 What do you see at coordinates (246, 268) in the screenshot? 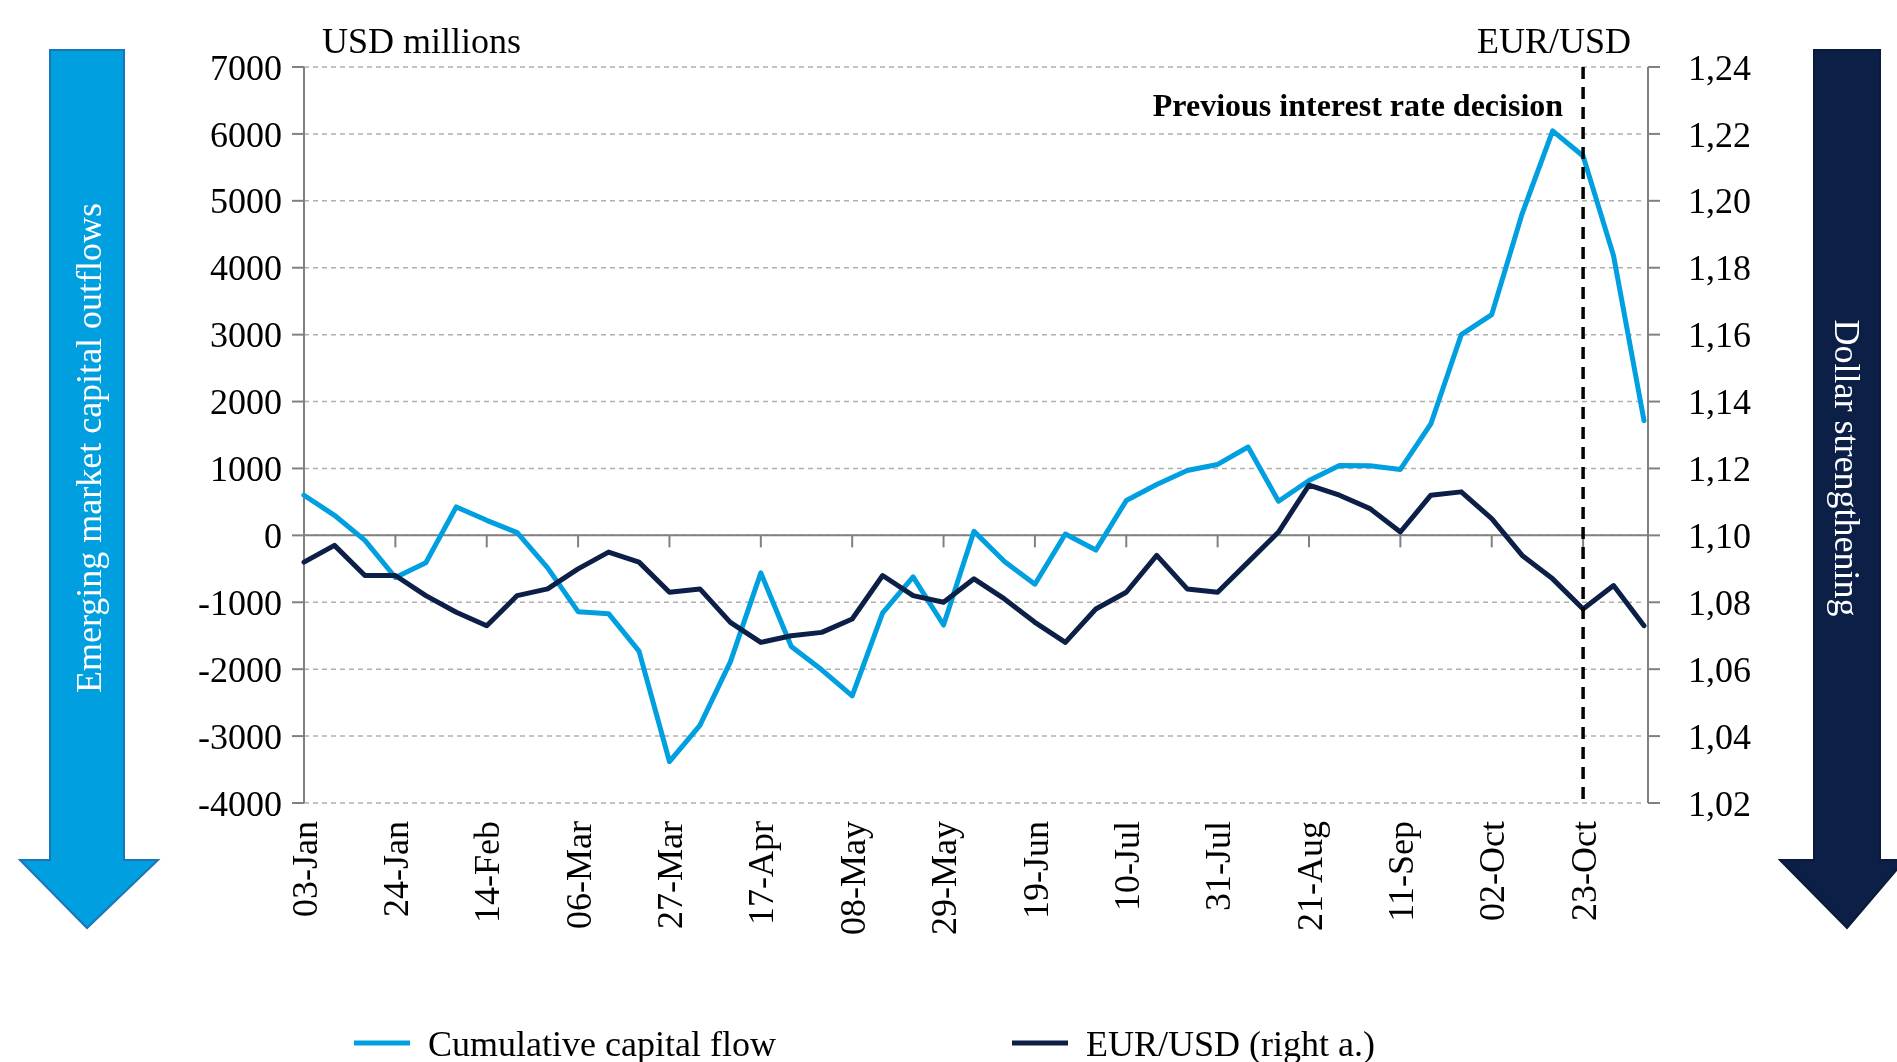
I see `y-tick-label: 4000` at bounding box center [246, 268].